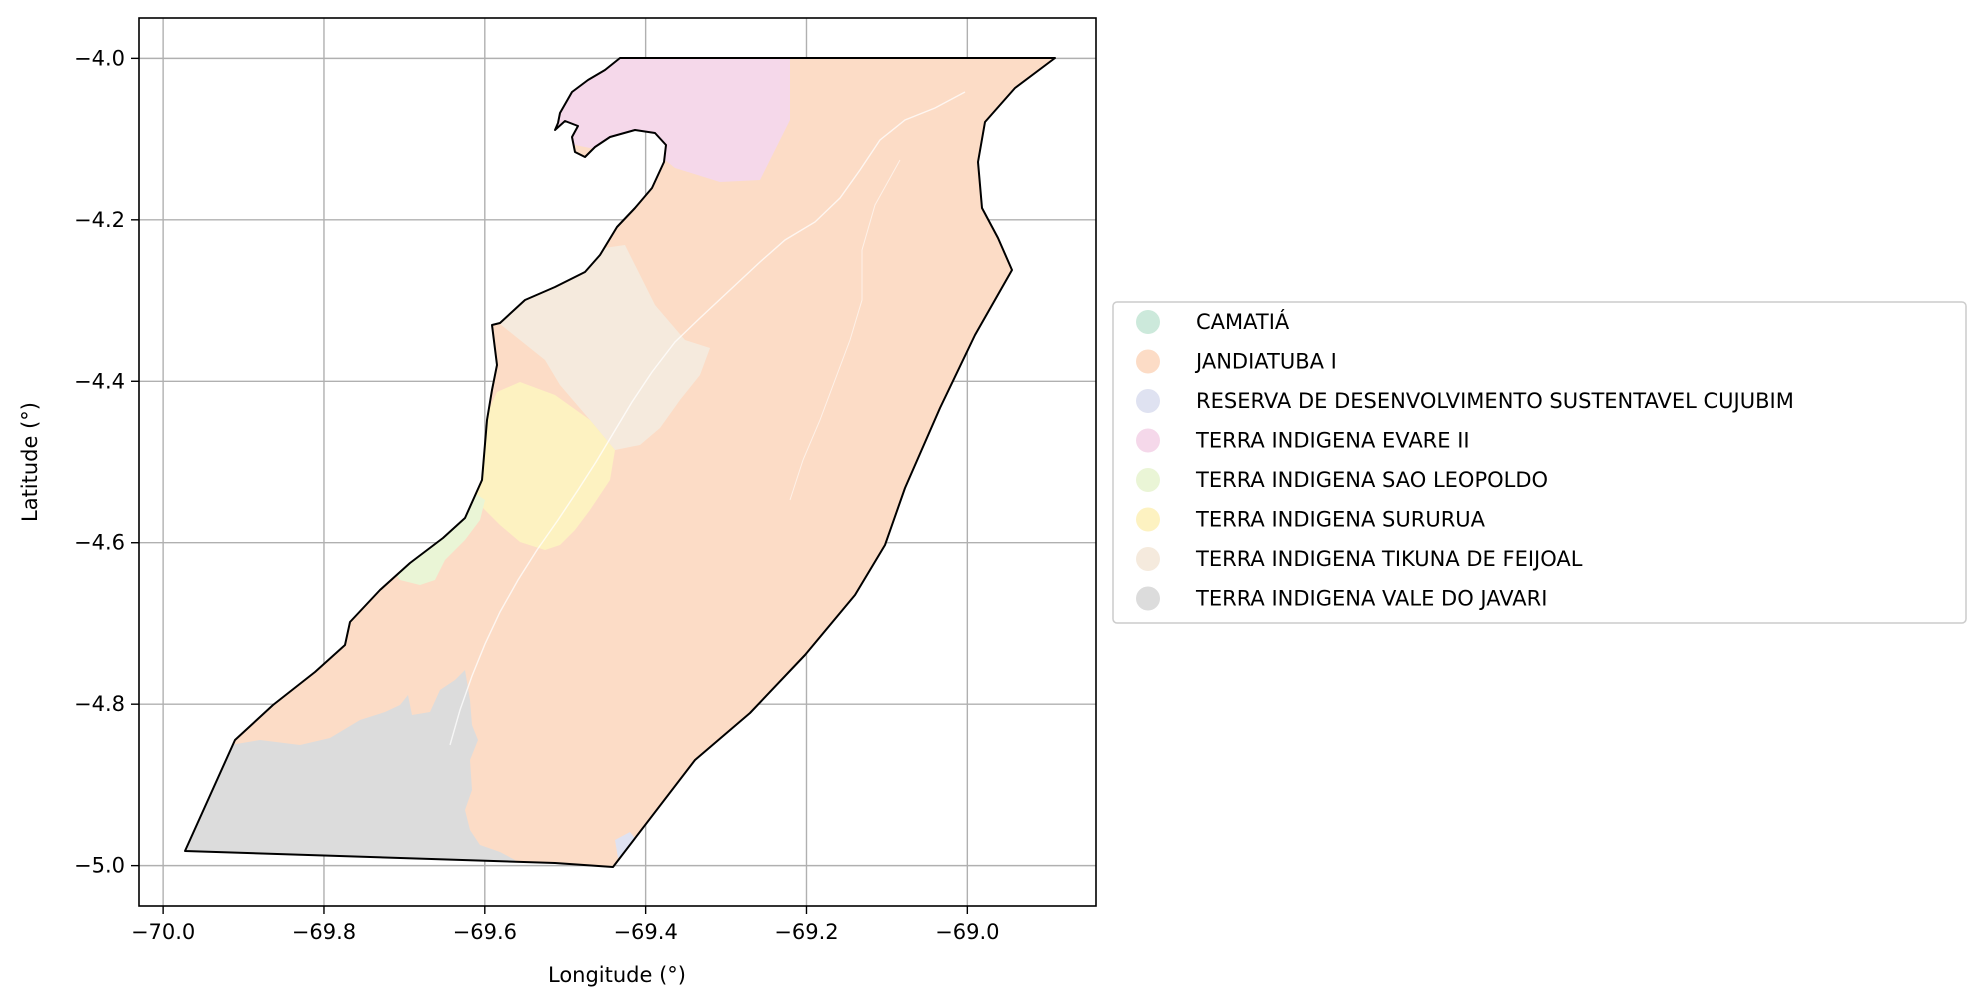  I want to click on y-axis-label: Latitude (°), so click(30, 462).